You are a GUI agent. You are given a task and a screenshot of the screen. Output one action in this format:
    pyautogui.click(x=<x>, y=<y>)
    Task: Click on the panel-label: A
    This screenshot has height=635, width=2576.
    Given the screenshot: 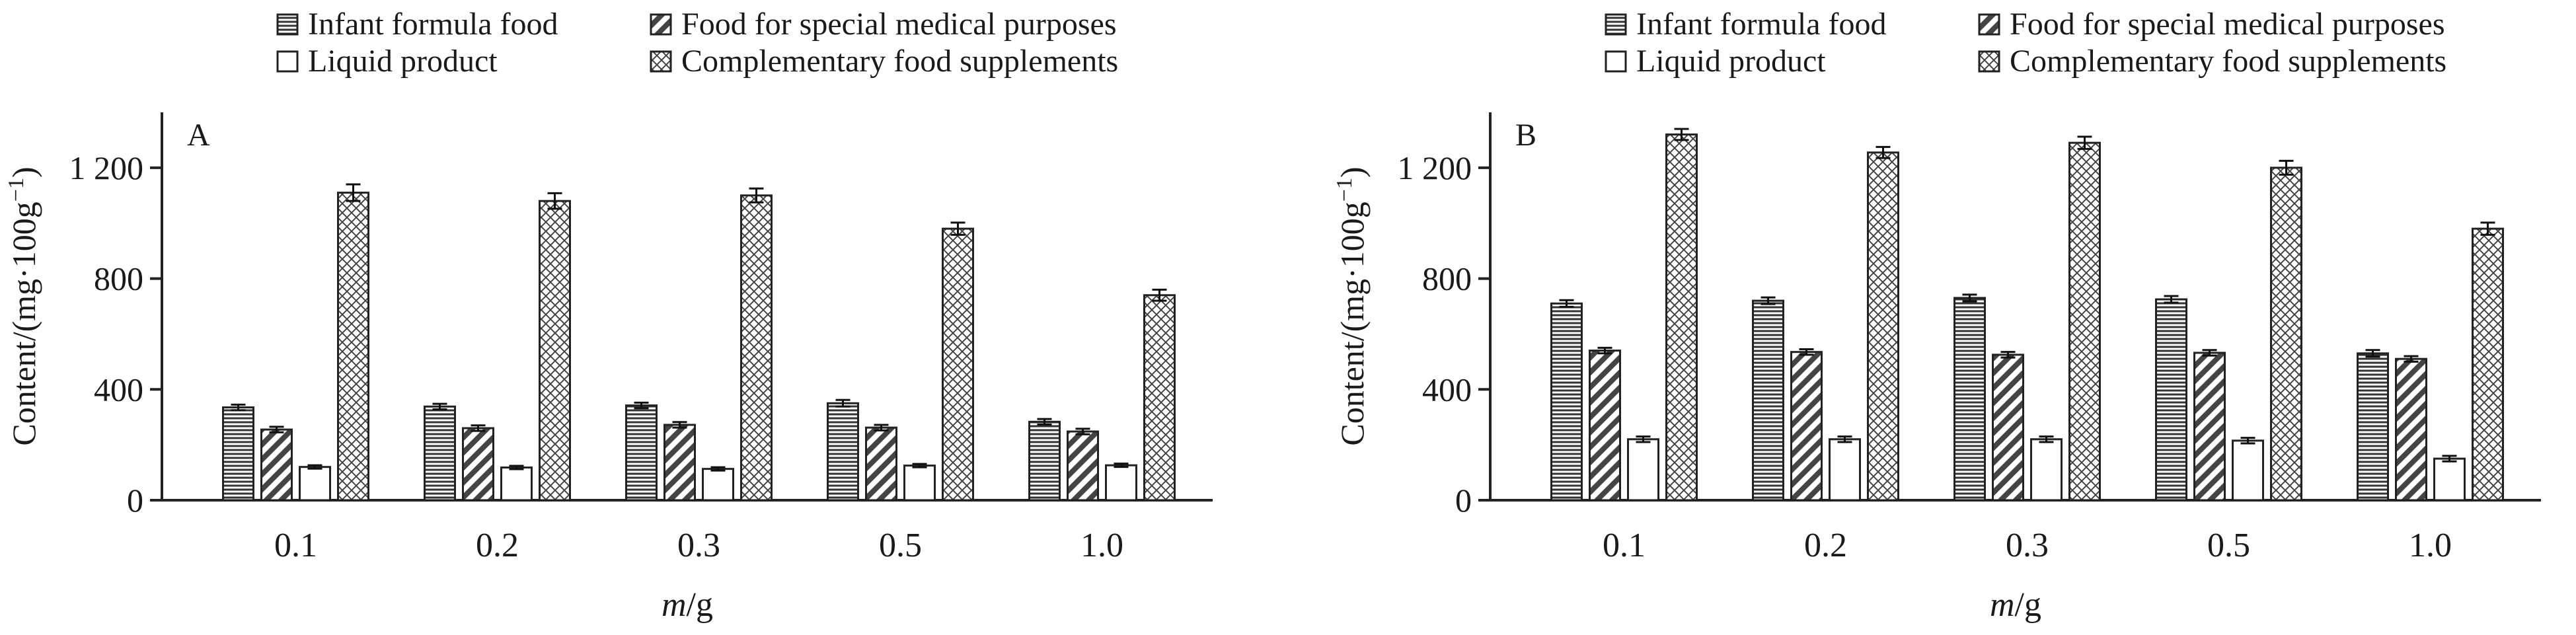 What is the action you would take?
    pyautogui.click(x=199, y=135)
    